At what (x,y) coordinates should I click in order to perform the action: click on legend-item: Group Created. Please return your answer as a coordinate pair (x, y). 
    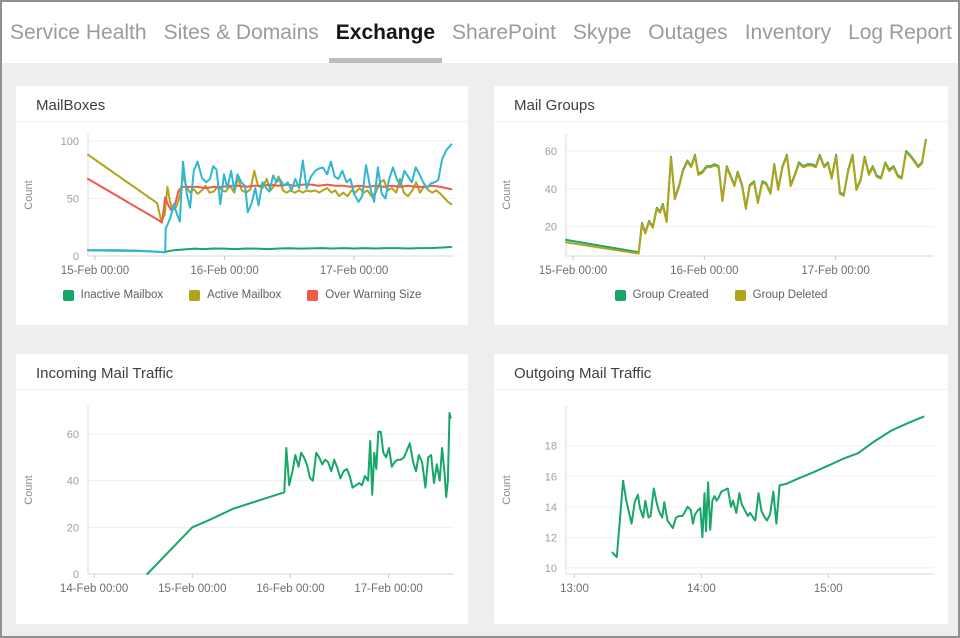
    Looking at the image, I should click on (661, 295).